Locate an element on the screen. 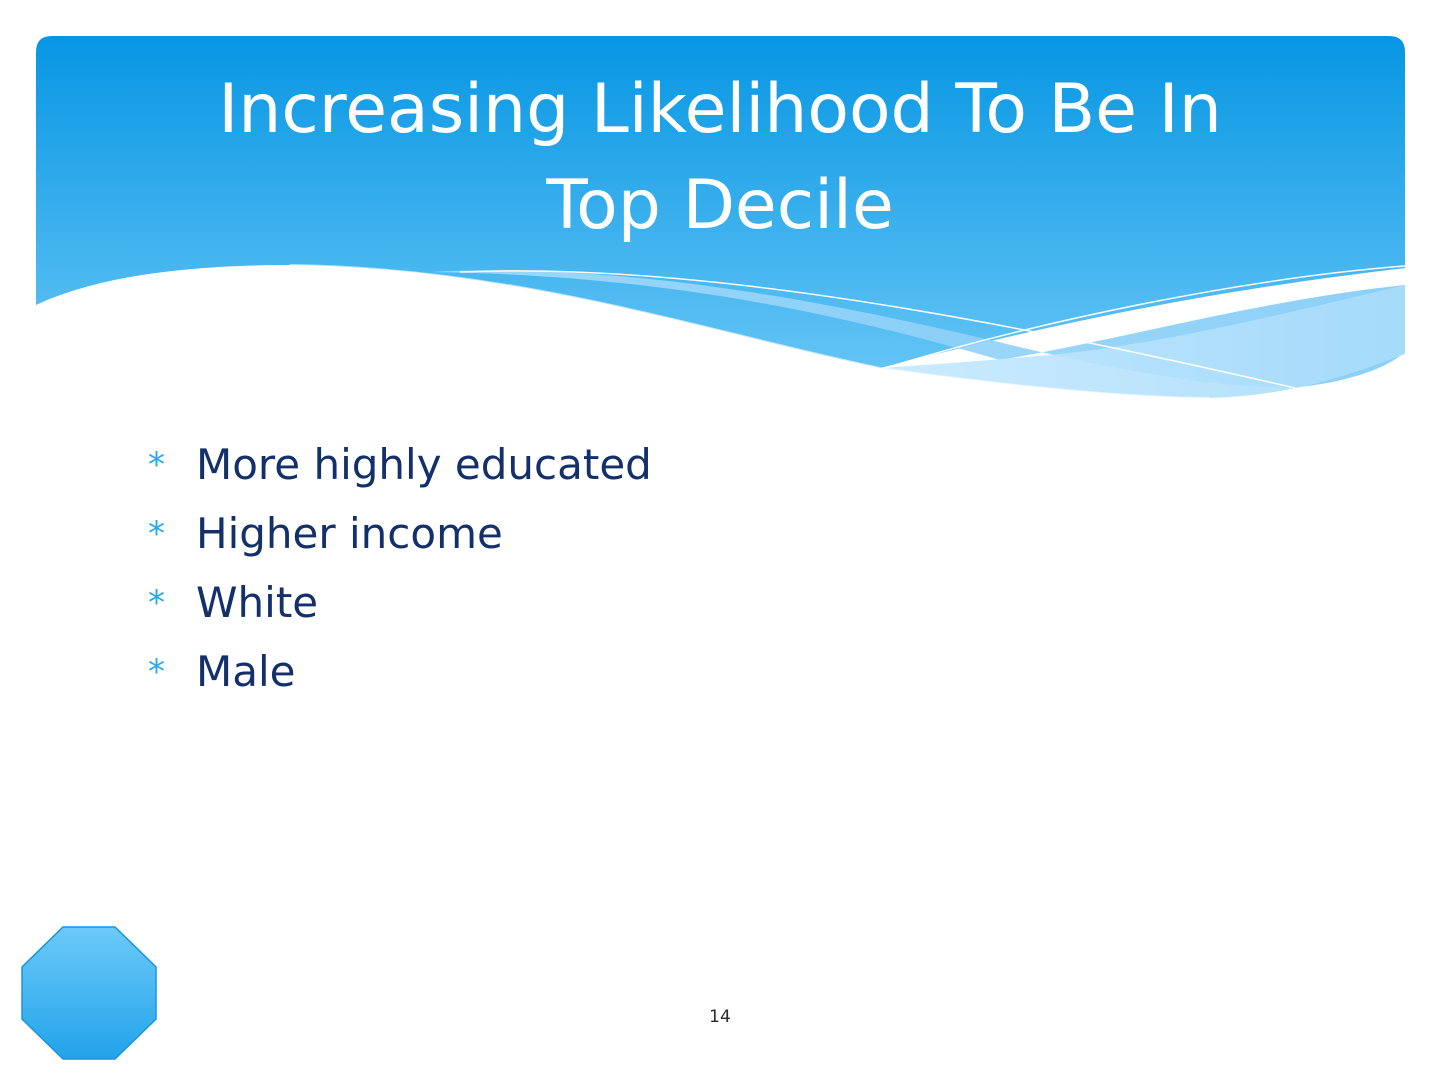 This screenshot has width=1440, height=1080. bullet-item: * Higher income is located at coordinates (400, 533).